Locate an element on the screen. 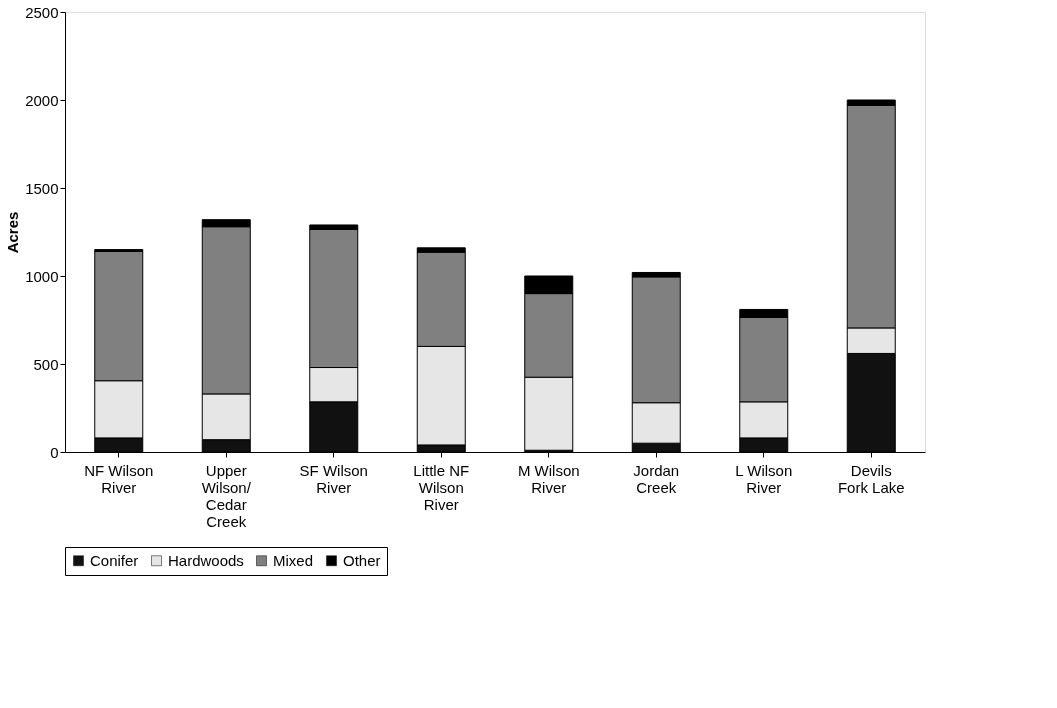 This screenshot has width=1057, height=708. x-tick-label: L Wilson River is located at coordinates (764, 478).